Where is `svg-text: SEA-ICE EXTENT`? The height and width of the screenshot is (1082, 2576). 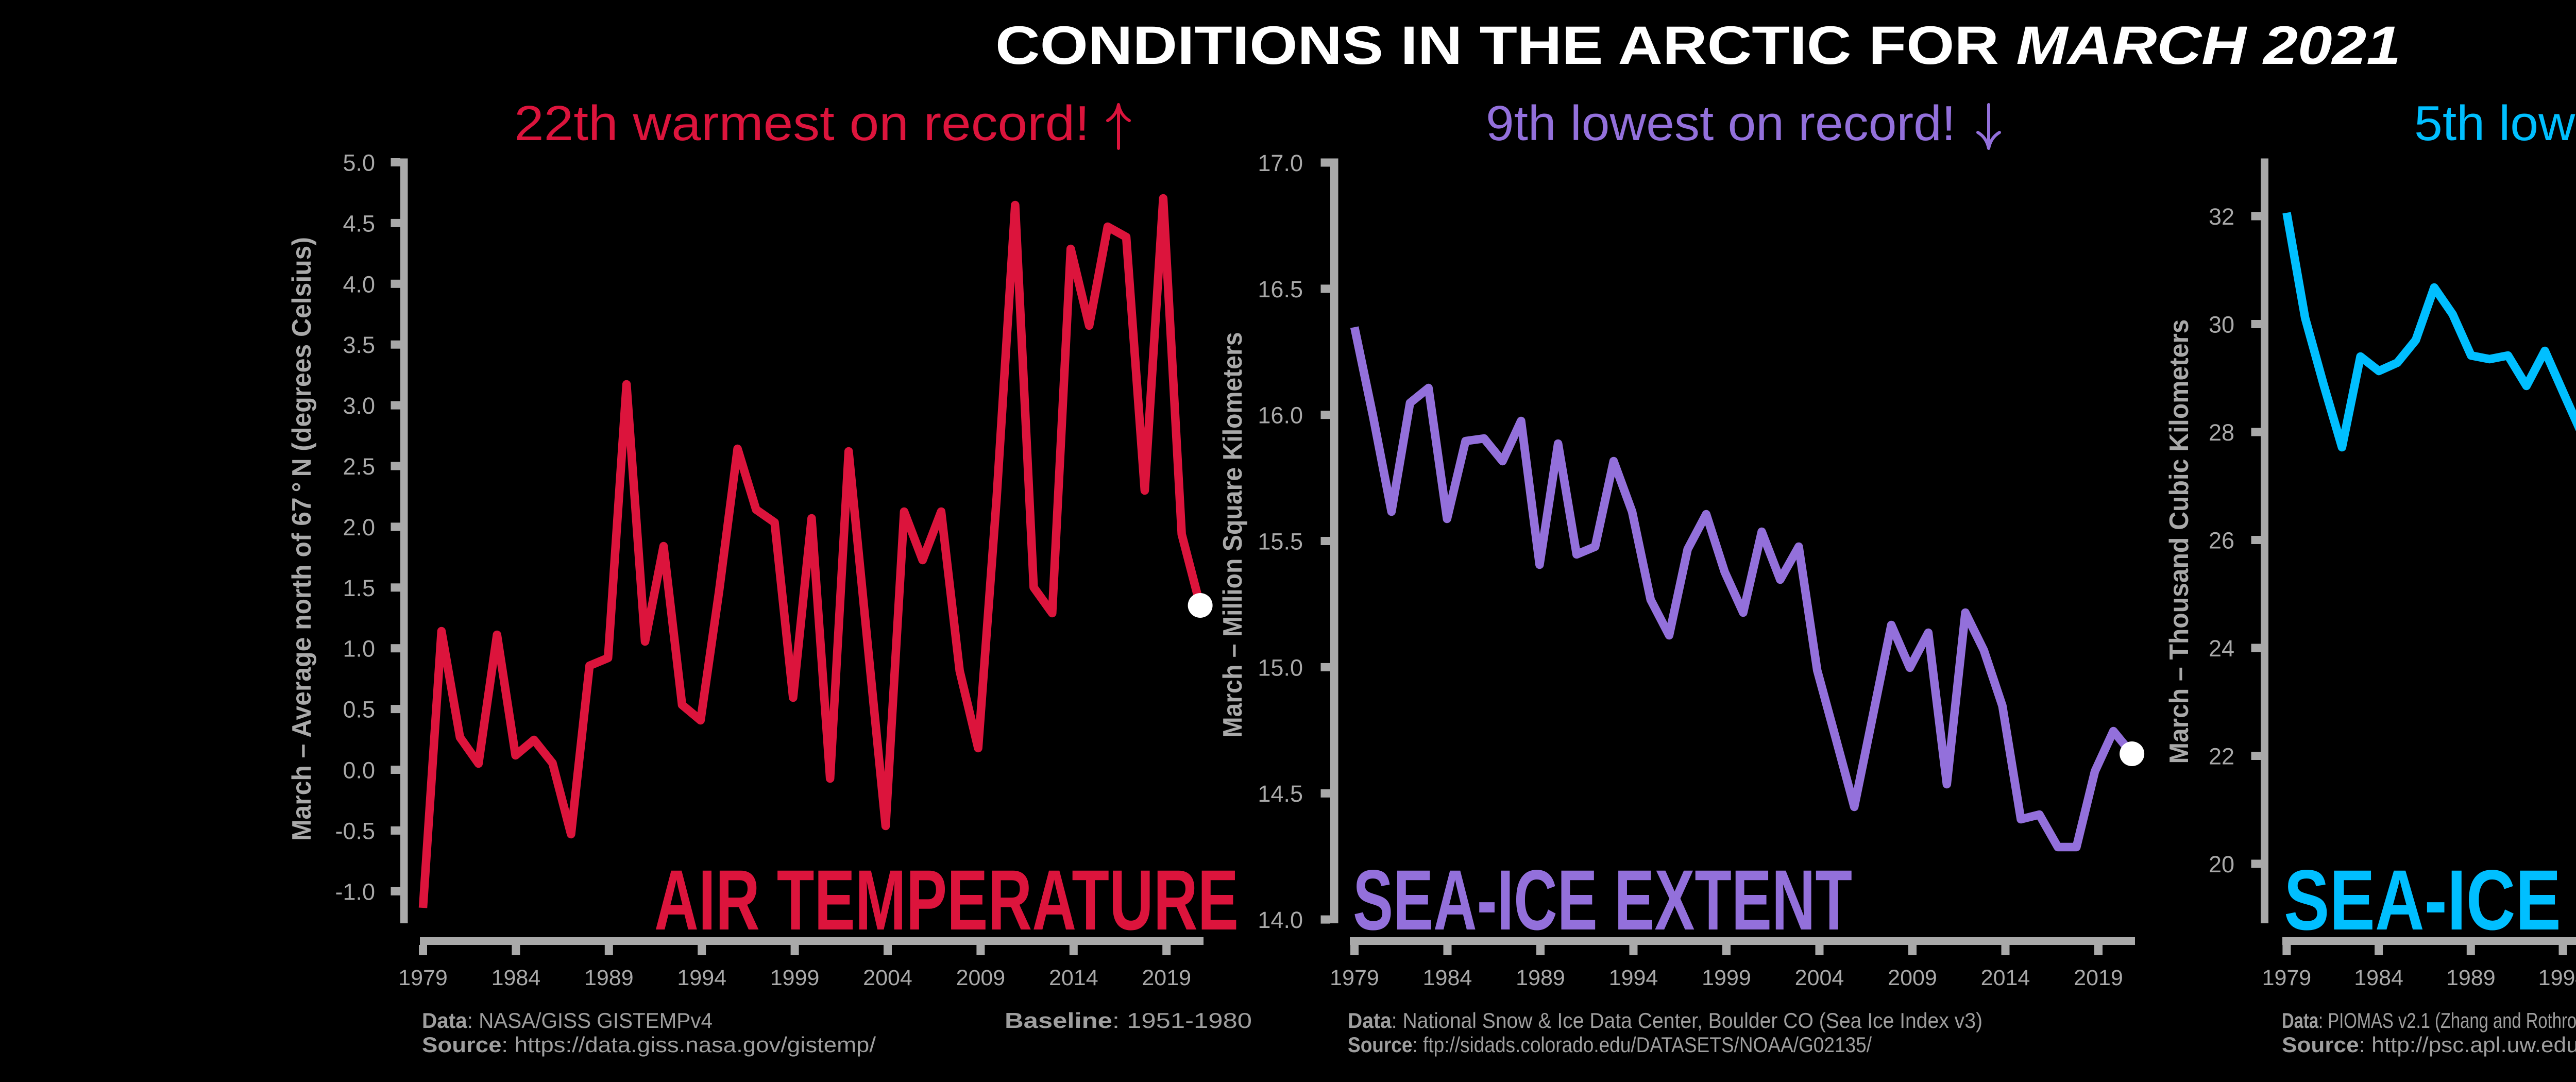 svg-text: SEA-ICE EXTENT is located at coordinates (1602, 900).